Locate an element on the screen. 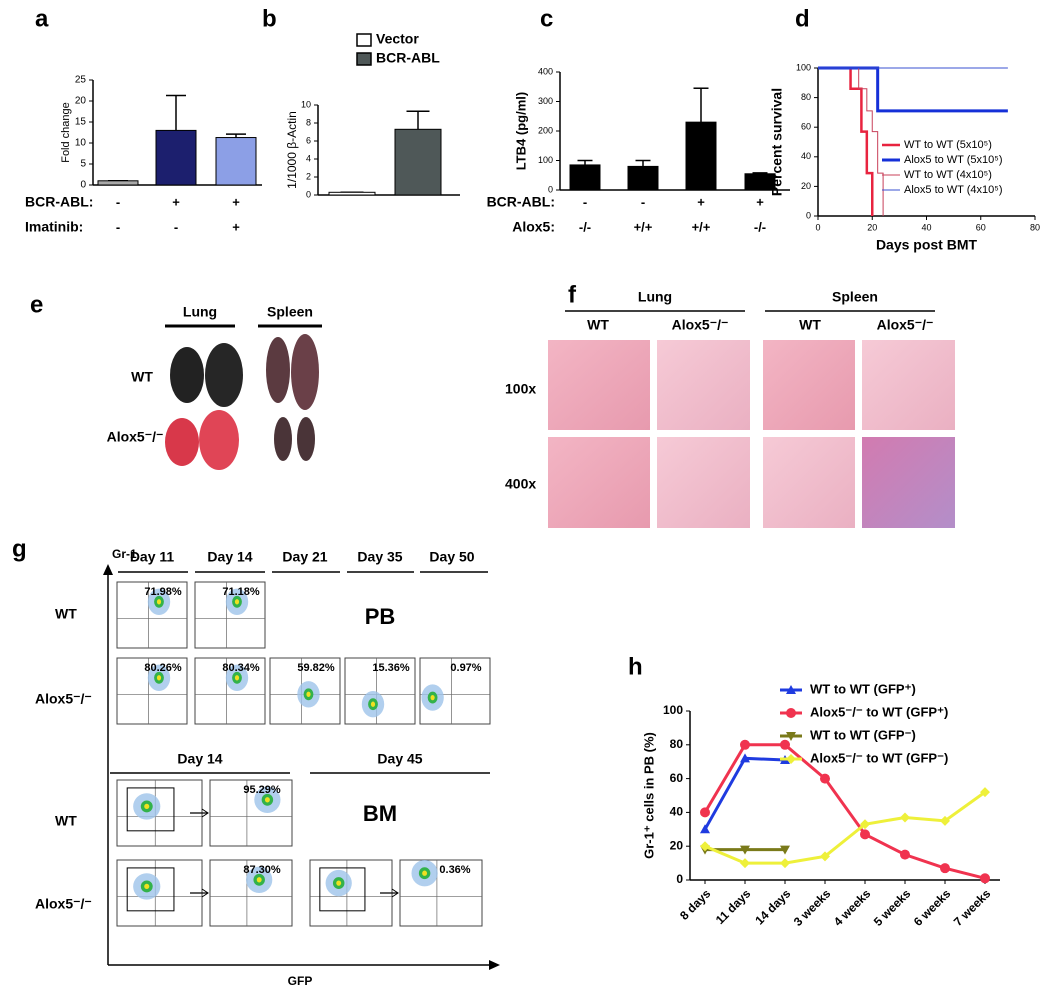 Image resolution: width=1050 pixels, height=994 pixels. day-label: Day 45 is located at coordinates (399, 759).